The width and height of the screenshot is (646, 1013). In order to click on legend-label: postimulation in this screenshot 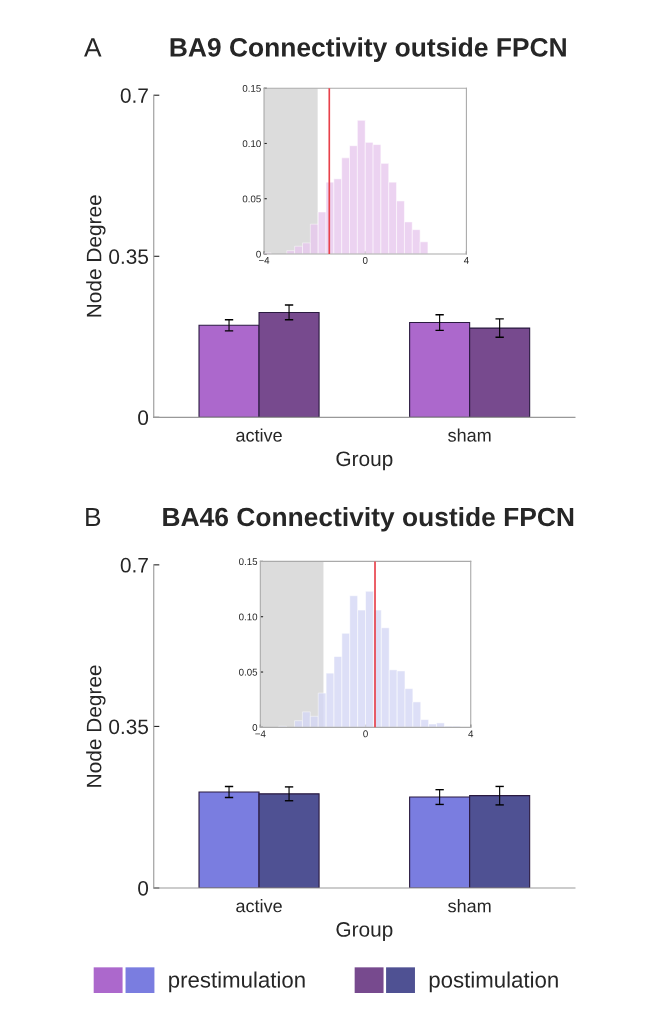, I will do `click(493, 982)`.